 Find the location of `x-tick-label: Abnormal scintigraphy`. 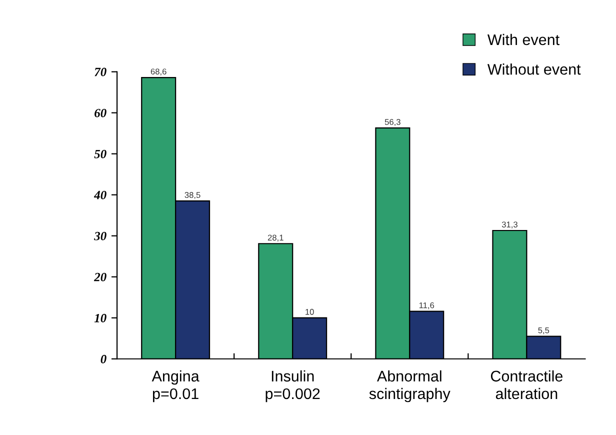

x-tick-label: Abnormal scintigraphy is located at coordinates (409, 386).